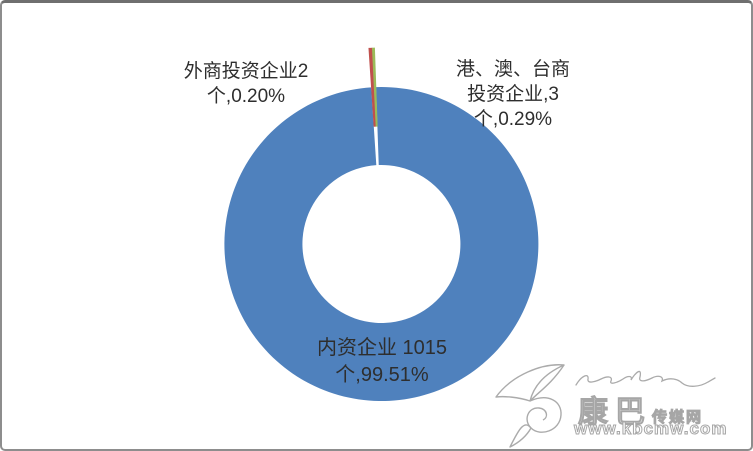 Image resolution: width=753 pixels, height=451 pixels. I want to click on watermark-url: www.kbcmw.com, so click(650, 429).